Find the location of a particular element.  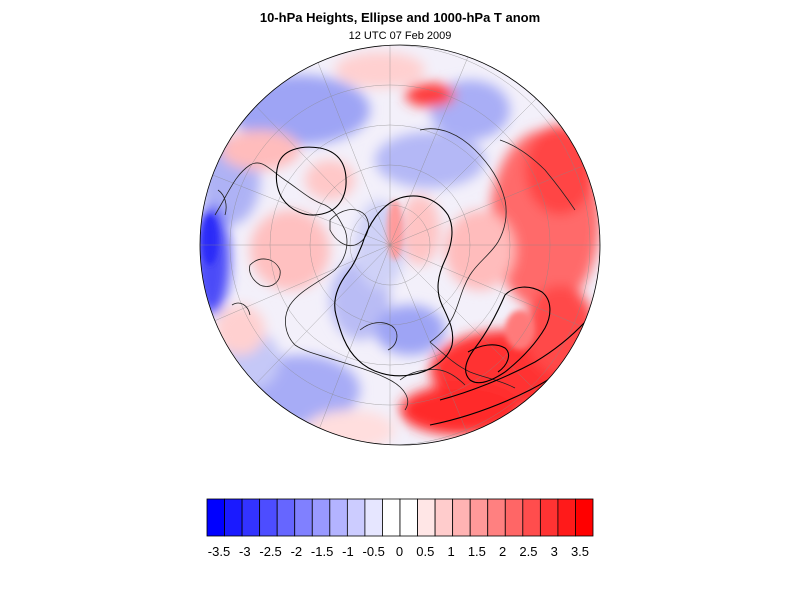

colorbar-tick-label: -1.5 is located at coordinates (322, 551).